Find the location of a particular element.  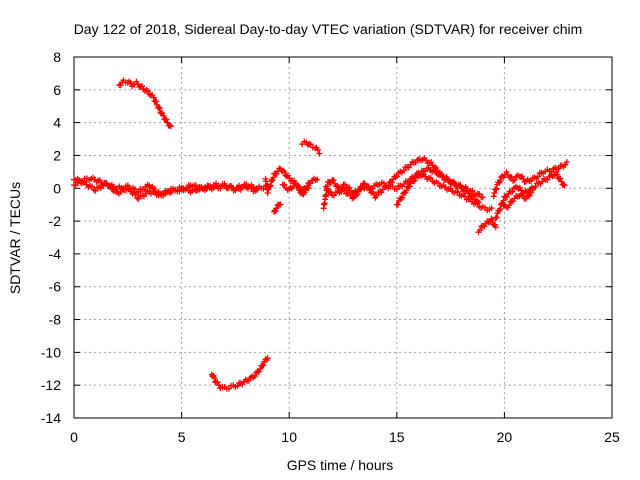

y-tick-label: 4 is located at coordinates (57, 123).